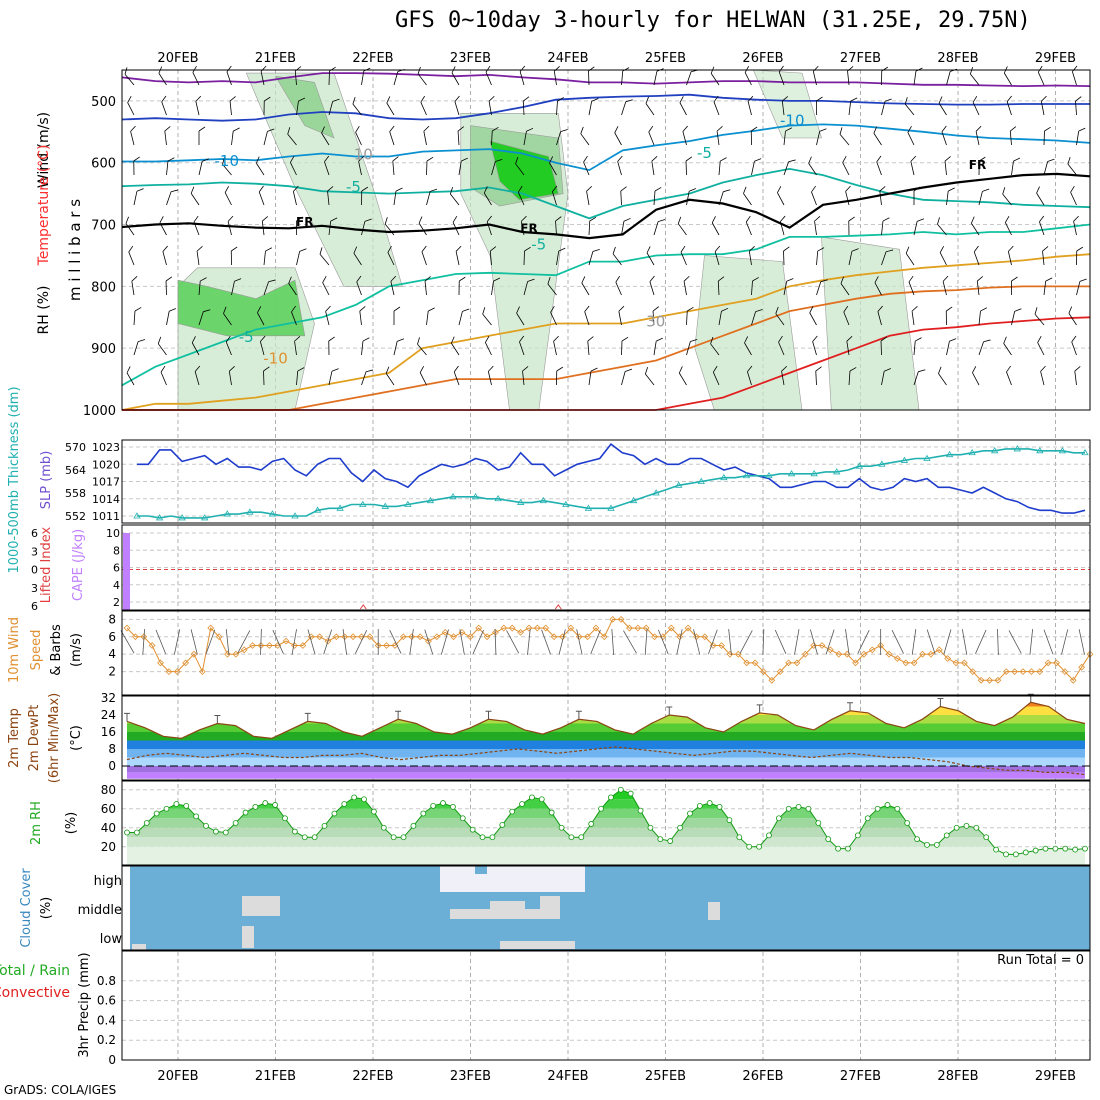 The image size is (1100, 1100). What do you see at coordinates (606, 744) in the screenshot?
I see `temp-band` at bounding box center [606, 744].